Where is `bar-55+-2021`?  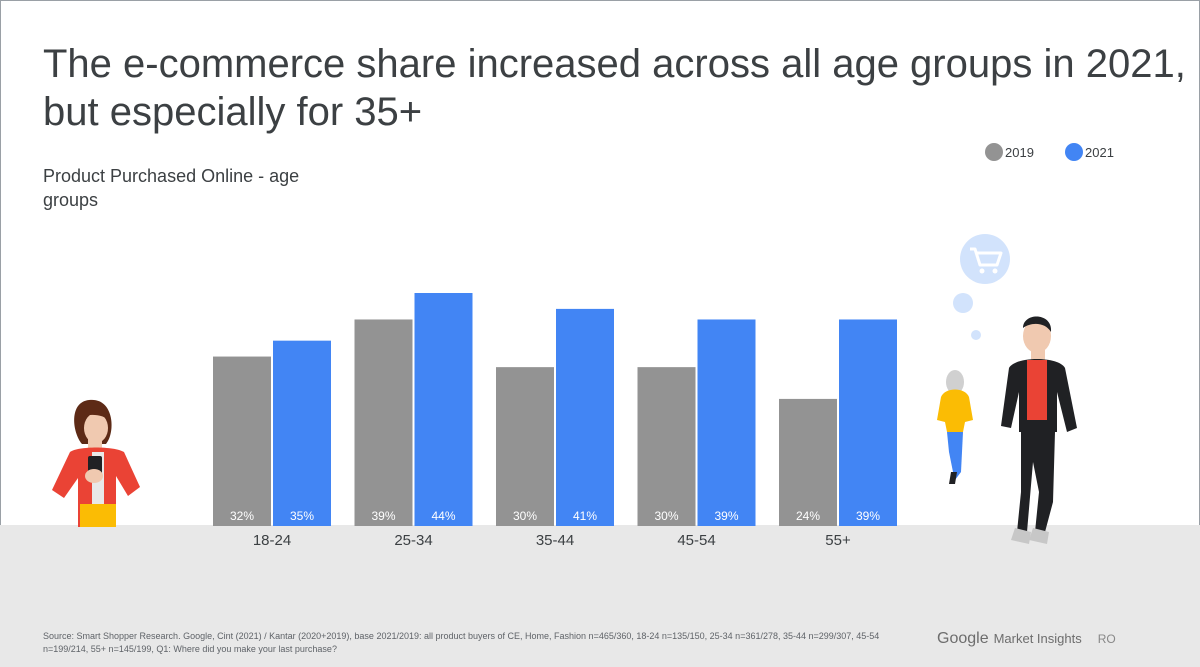 bar-55+-2021 is located at coordinates (868, 422).